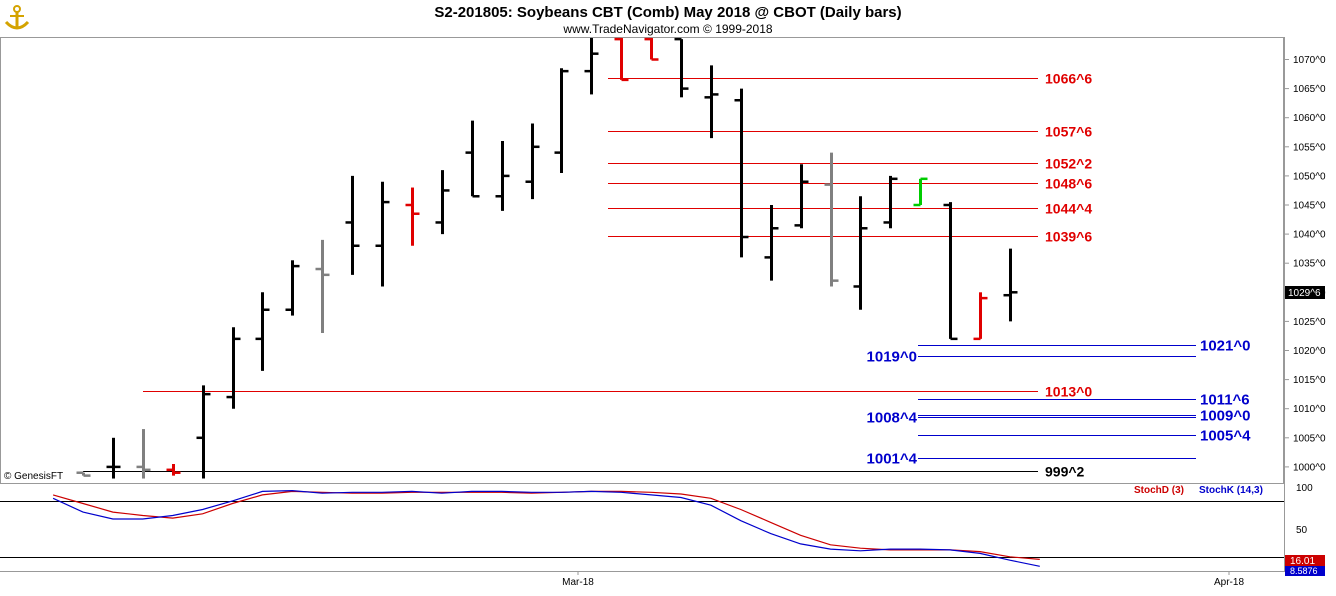 The image size is (1336, 596). What do you see at coordinates (1225, 400) in the screenshot?
I see `price-level-label: 1011^6` at bounding box center [1225, 400].